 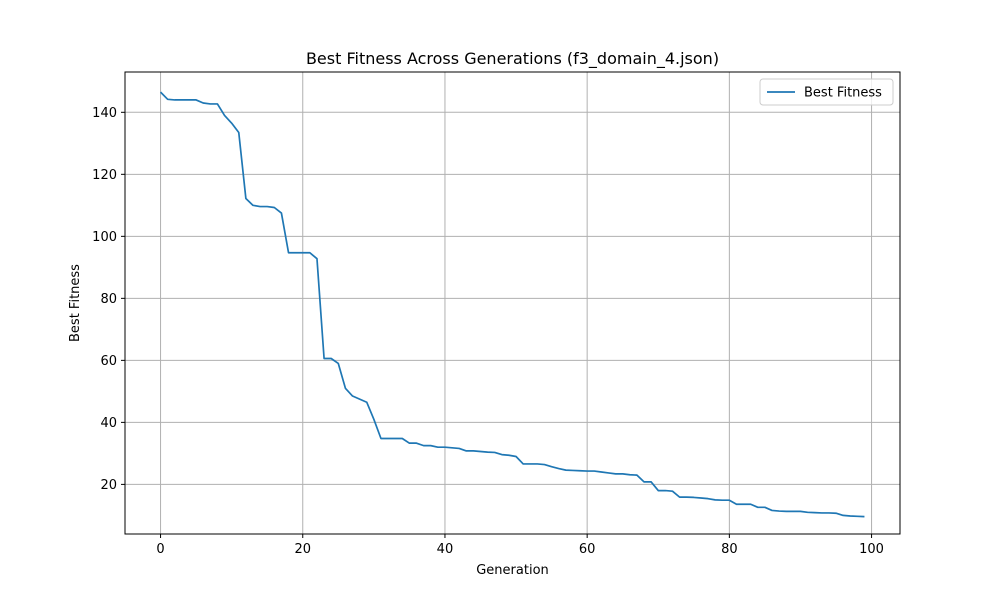 What do you see at coordinates (104, 175) in the screenshot?
I see `y-tick-label: 120` at bounding box center [104, 175].